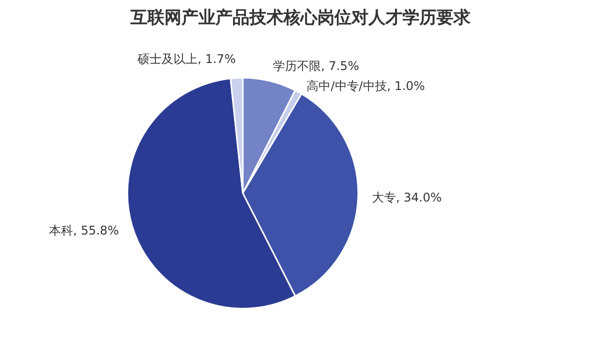  Describe the element at coordinates (186, 59) in the screenshot. I see `slice-label: 硕士及以上, 1.7%` at that location.